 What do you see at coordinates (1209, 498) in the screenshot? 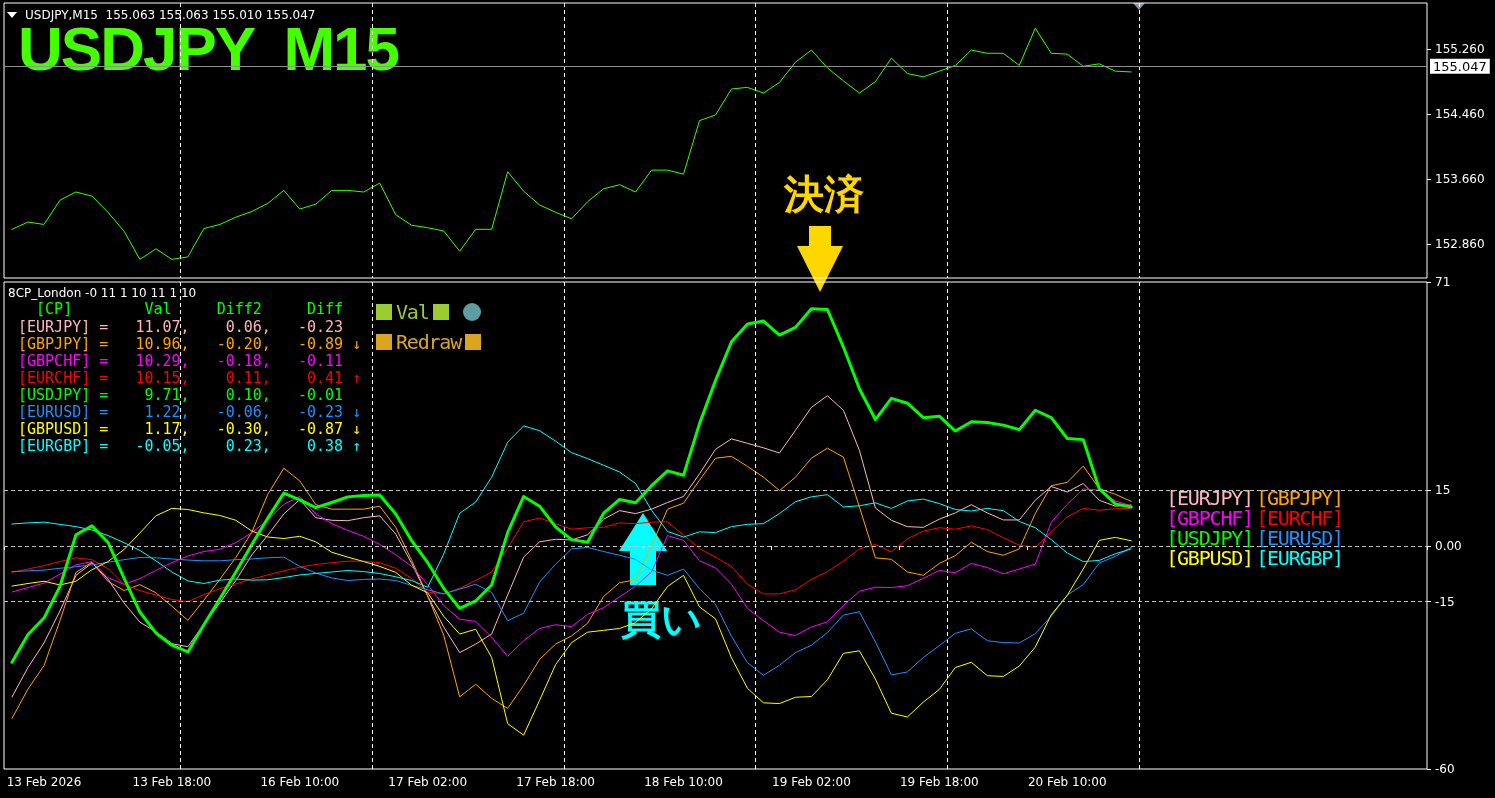
I see `series-label: [EURJPY]` at bounding box center [1209, 498].